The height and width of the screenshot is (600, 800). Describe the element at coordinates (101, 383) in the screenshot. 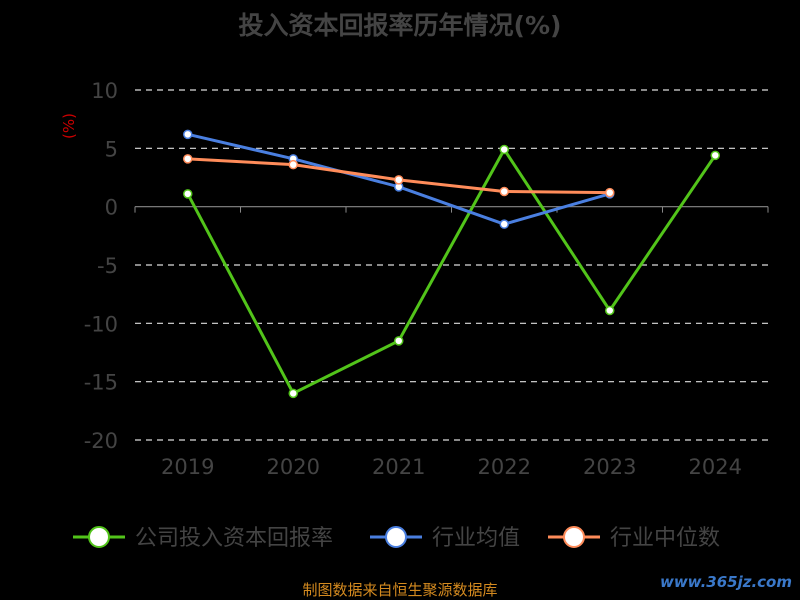

I see `y-tick-label: -15` at that location.